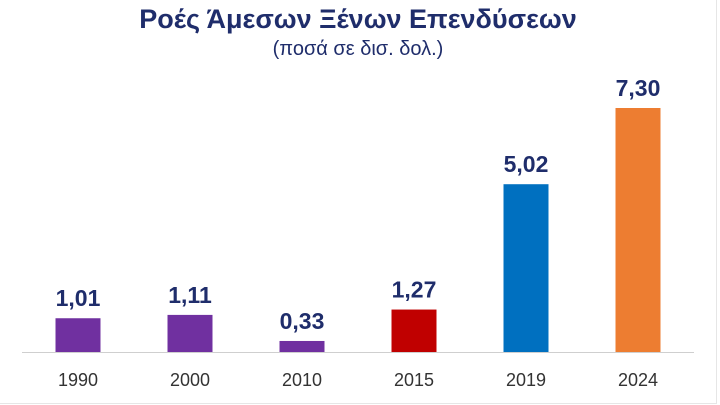 This screenshot has height=405, width=720. Describe the element at coordinates (78, 298) in the screenshot. I see `data-label-1990: 1,01` at that location.